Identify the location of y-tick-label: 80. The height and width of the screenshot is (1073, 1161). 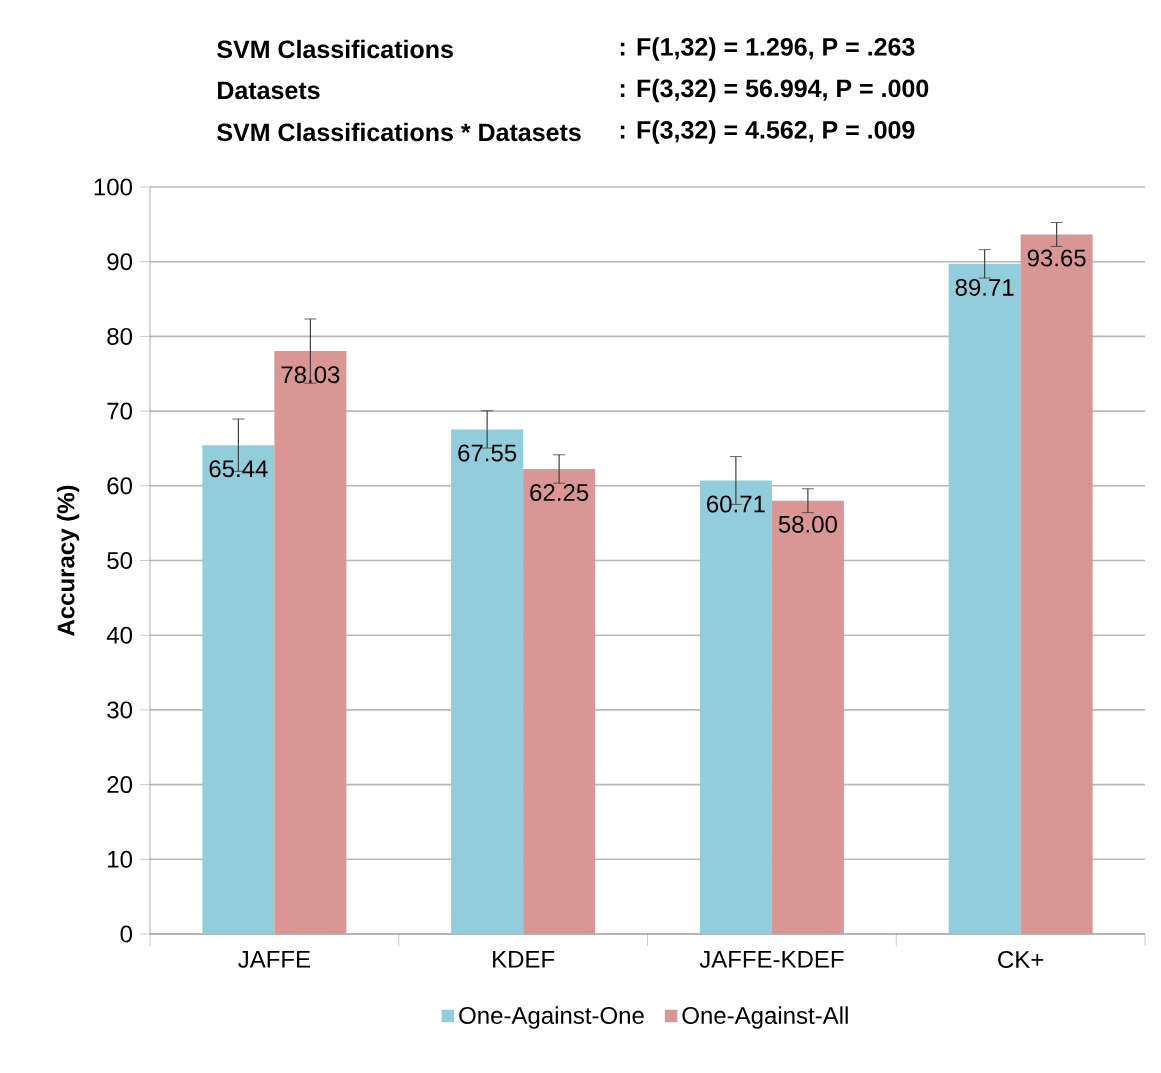
(120, 336).